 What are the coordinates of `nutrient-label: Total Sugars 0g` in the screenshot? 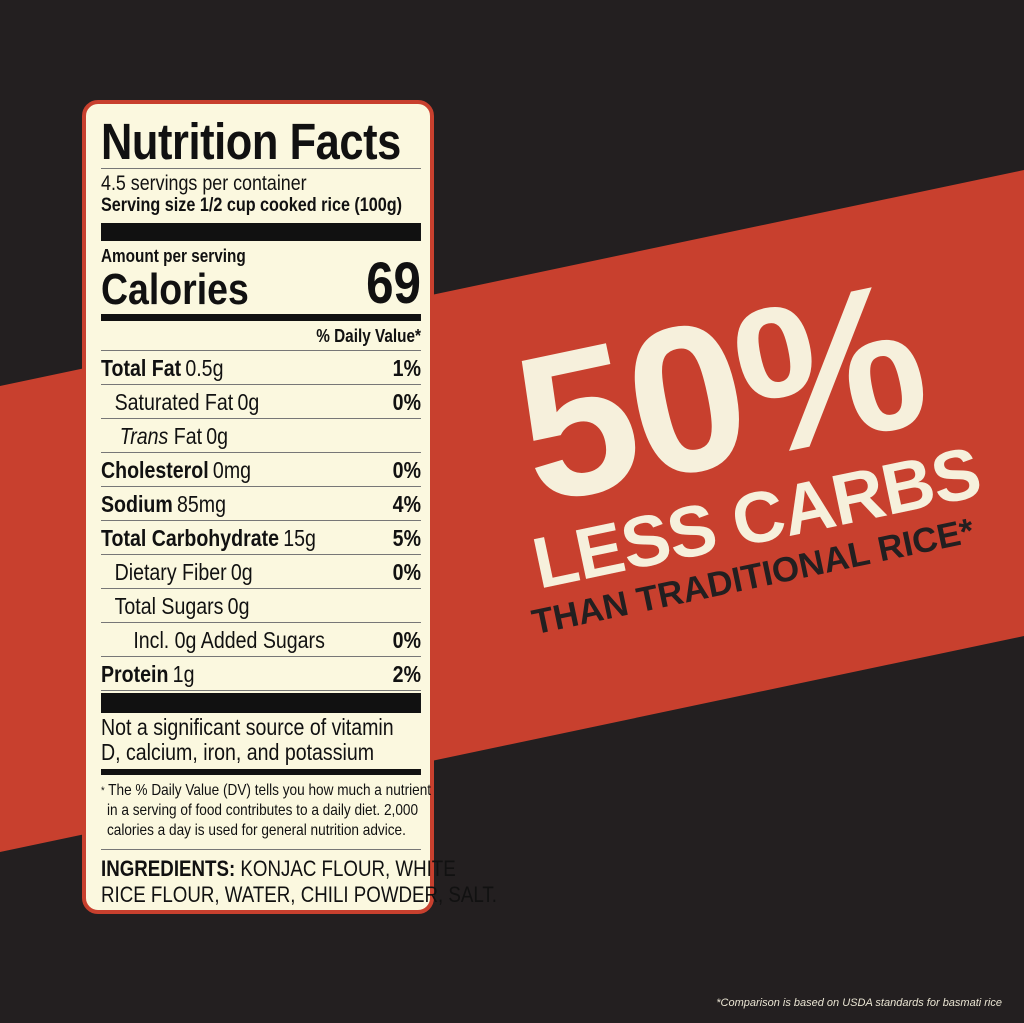 It's located at (182, 606).